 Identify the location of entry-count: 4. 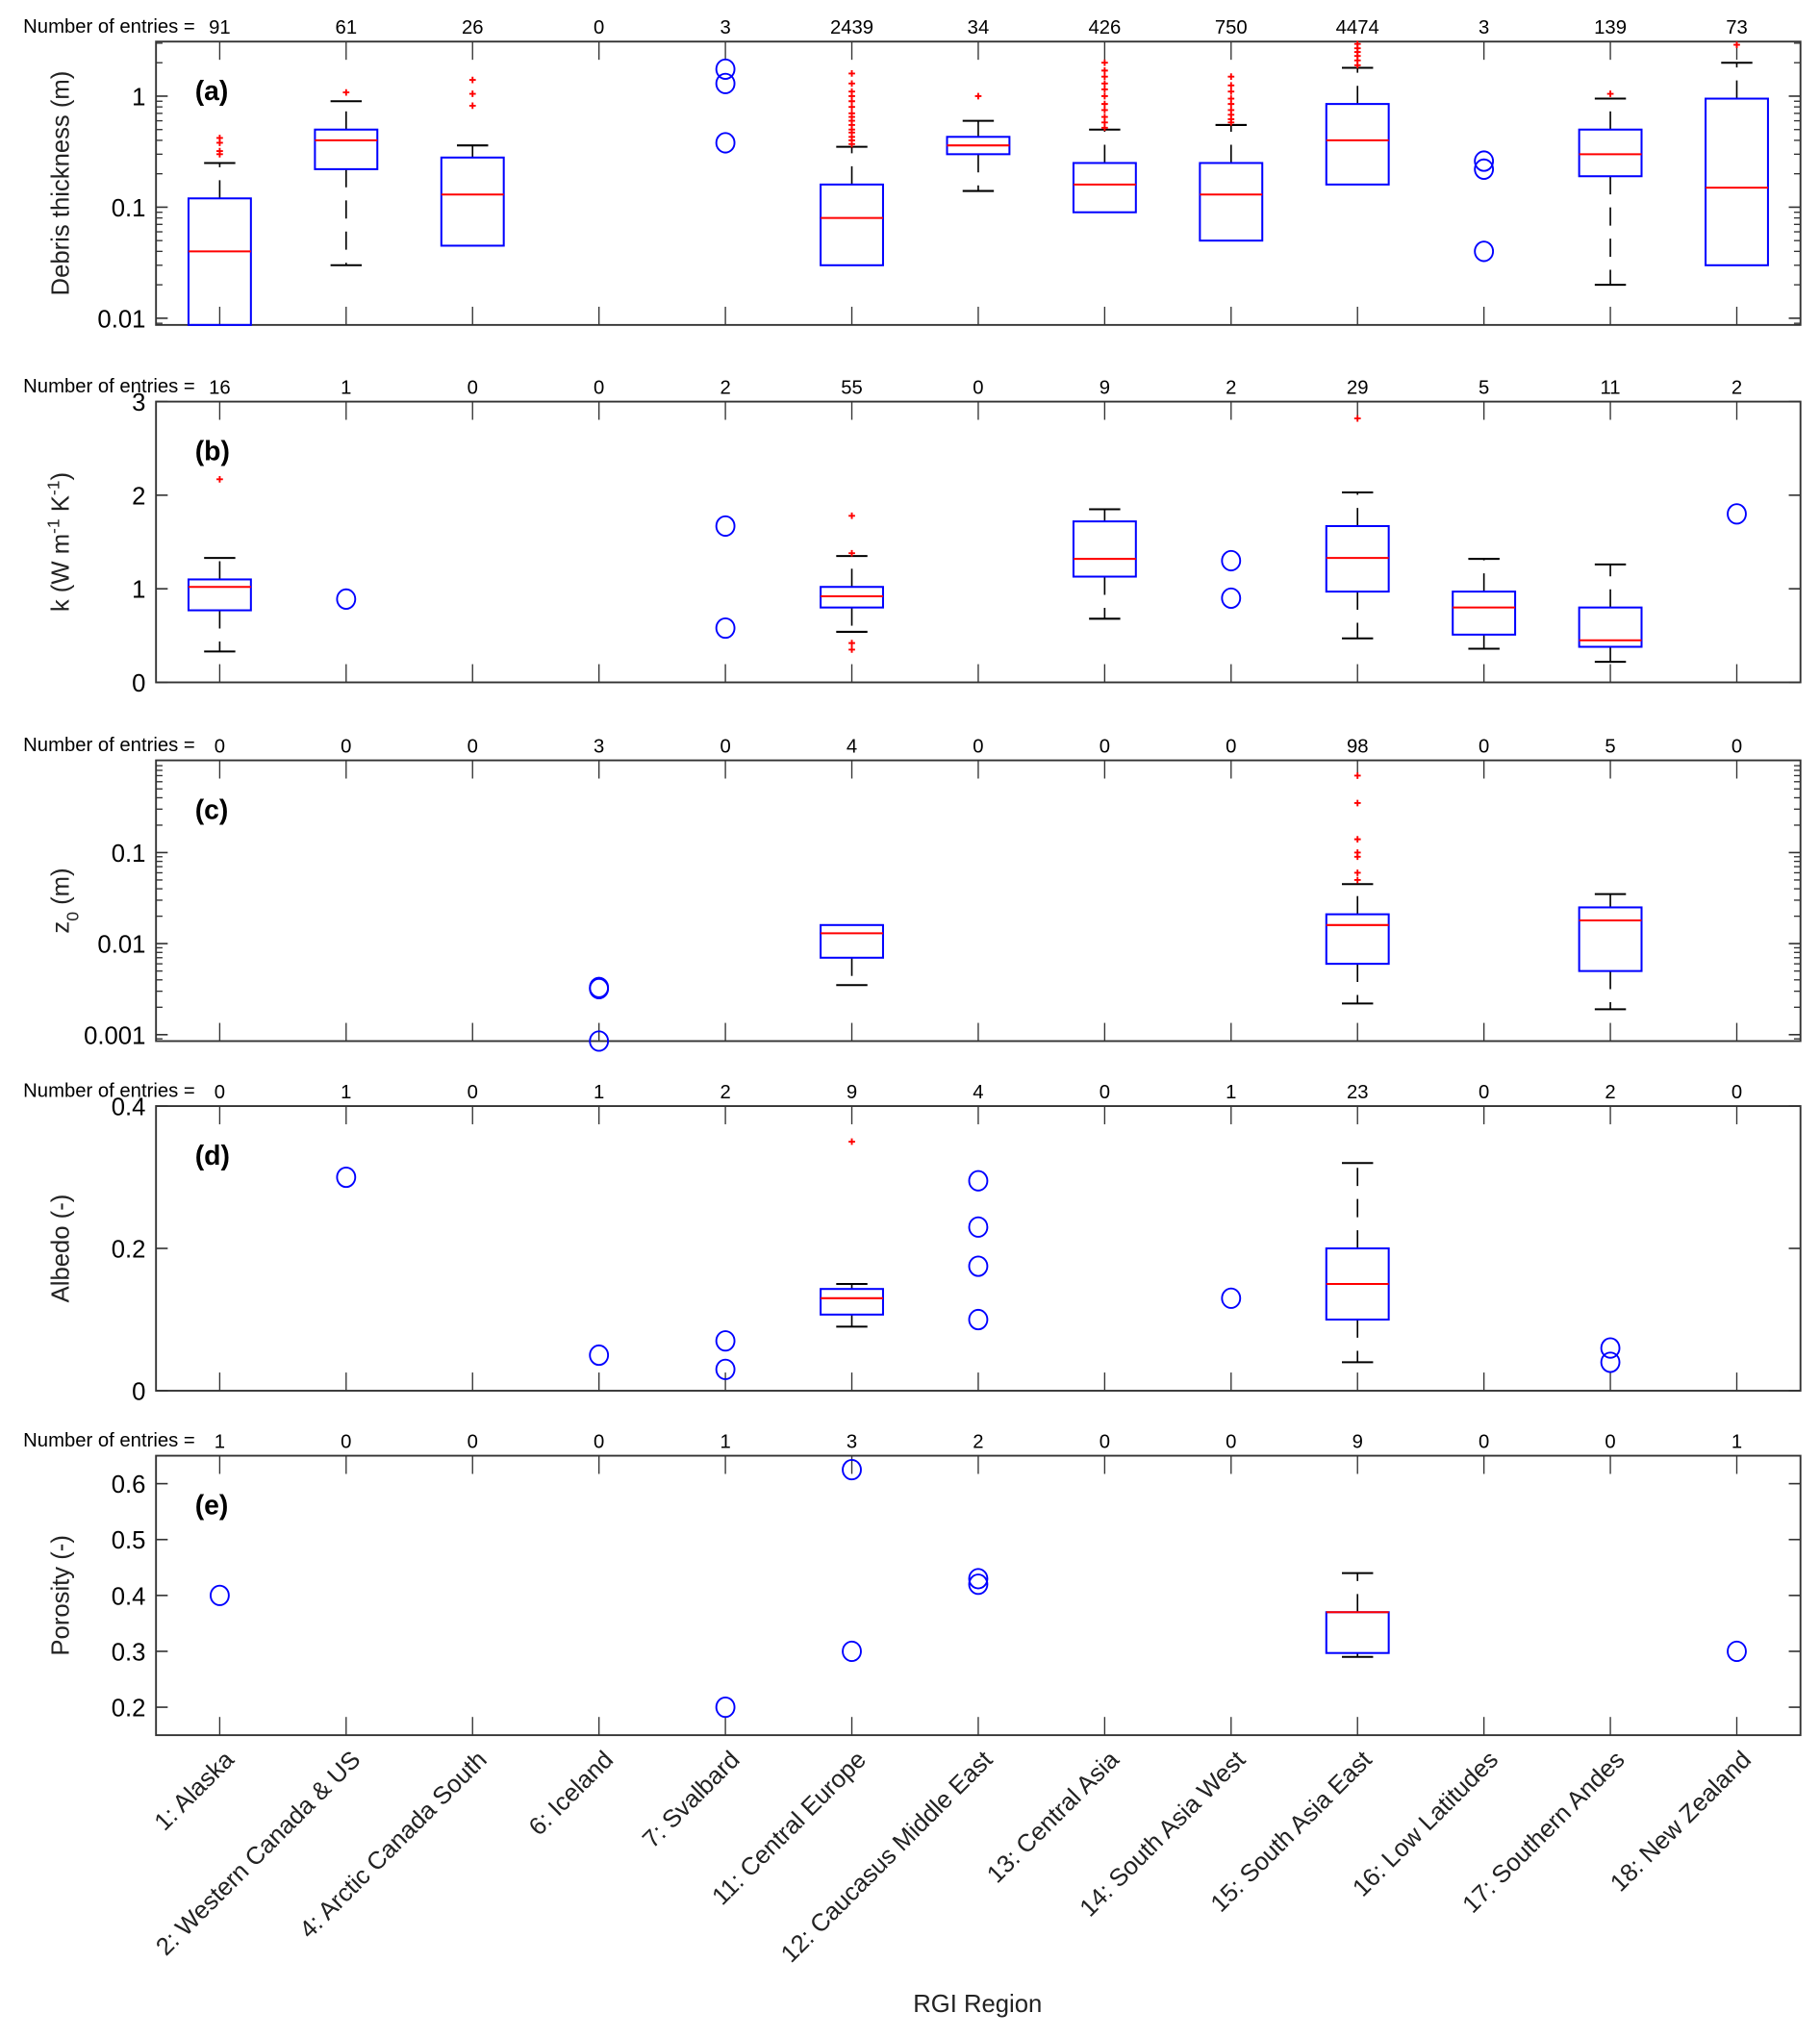
(978, 1092).